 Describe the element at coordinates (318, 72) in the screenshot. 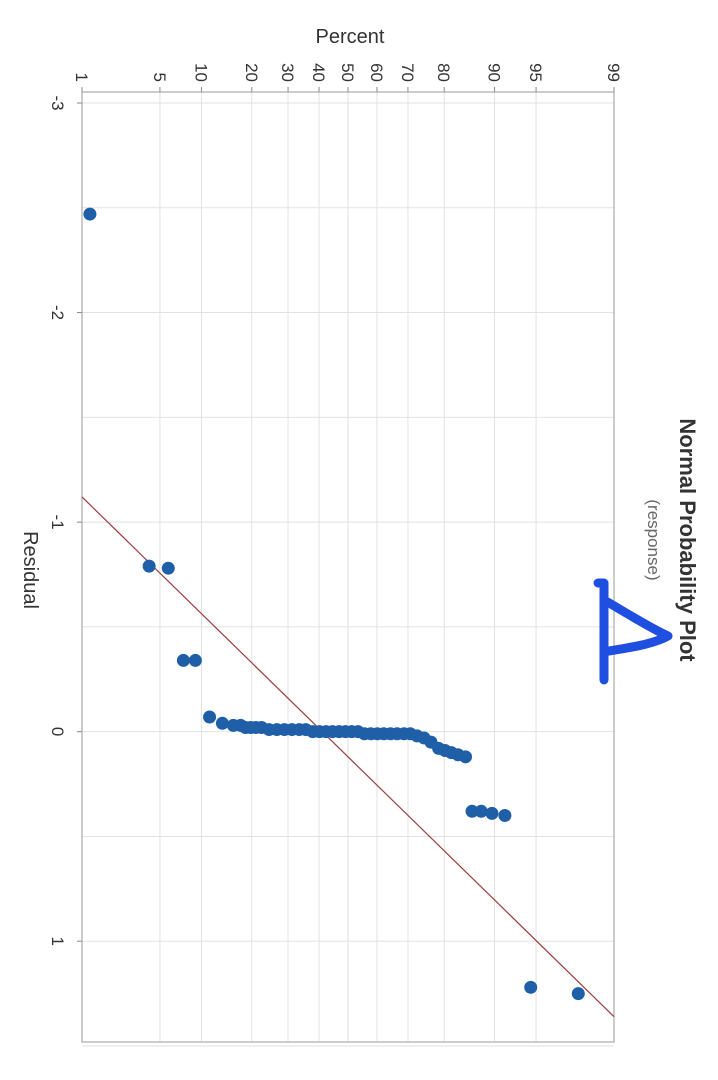

I see `percent-tick-label: 40` at that location.